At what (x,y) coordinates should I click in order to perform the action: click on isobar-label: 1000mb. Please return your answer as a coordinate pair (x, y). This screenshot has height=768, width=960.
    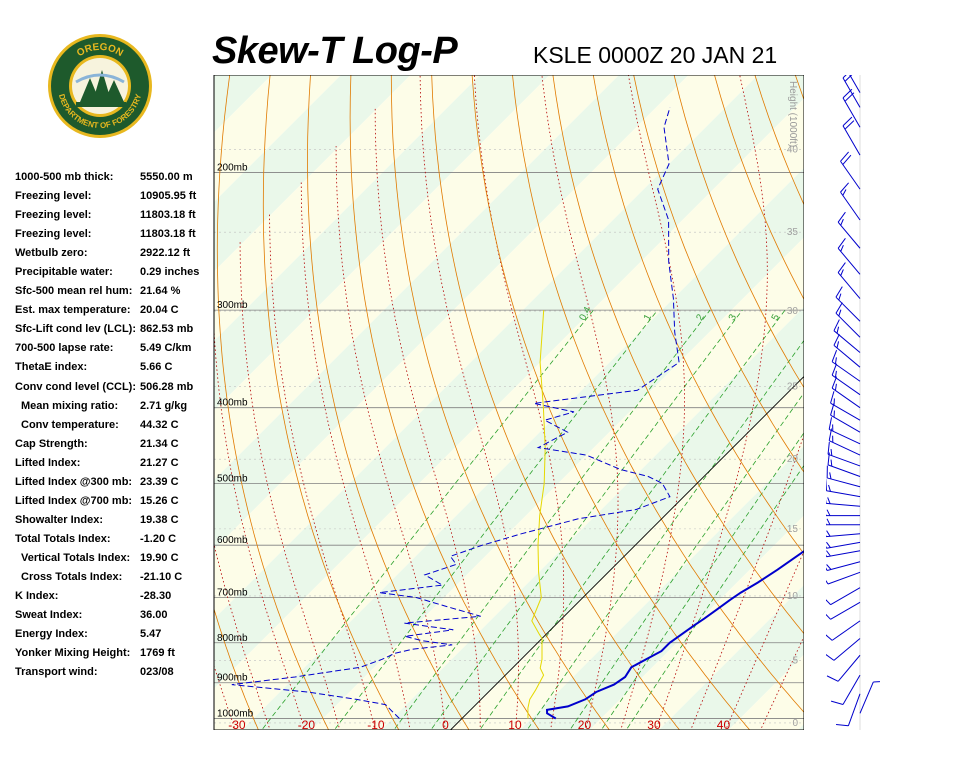
    Looking at the image, I should click on (235, 713).